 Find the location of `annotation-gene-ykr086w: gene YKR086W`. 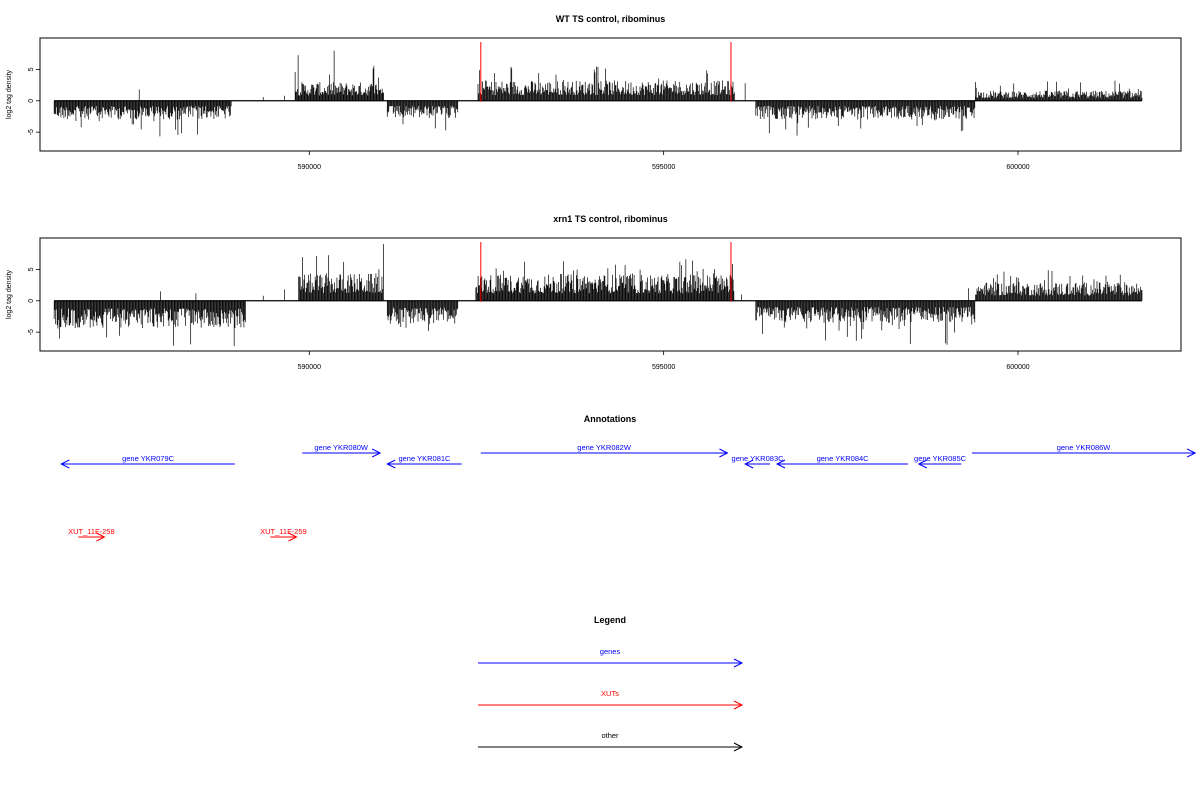

annotation-gene-ykr086w: gene YKR086W is located at coordinates (1084, 450).